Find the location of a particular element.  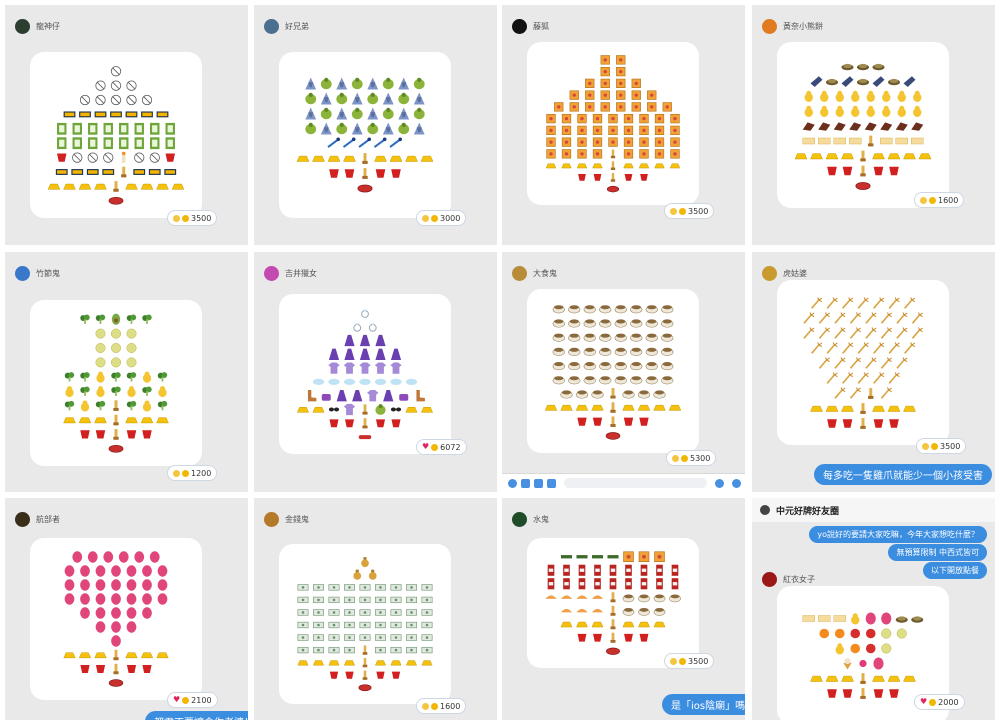

choco-icon is located at coordinates (808, 126).